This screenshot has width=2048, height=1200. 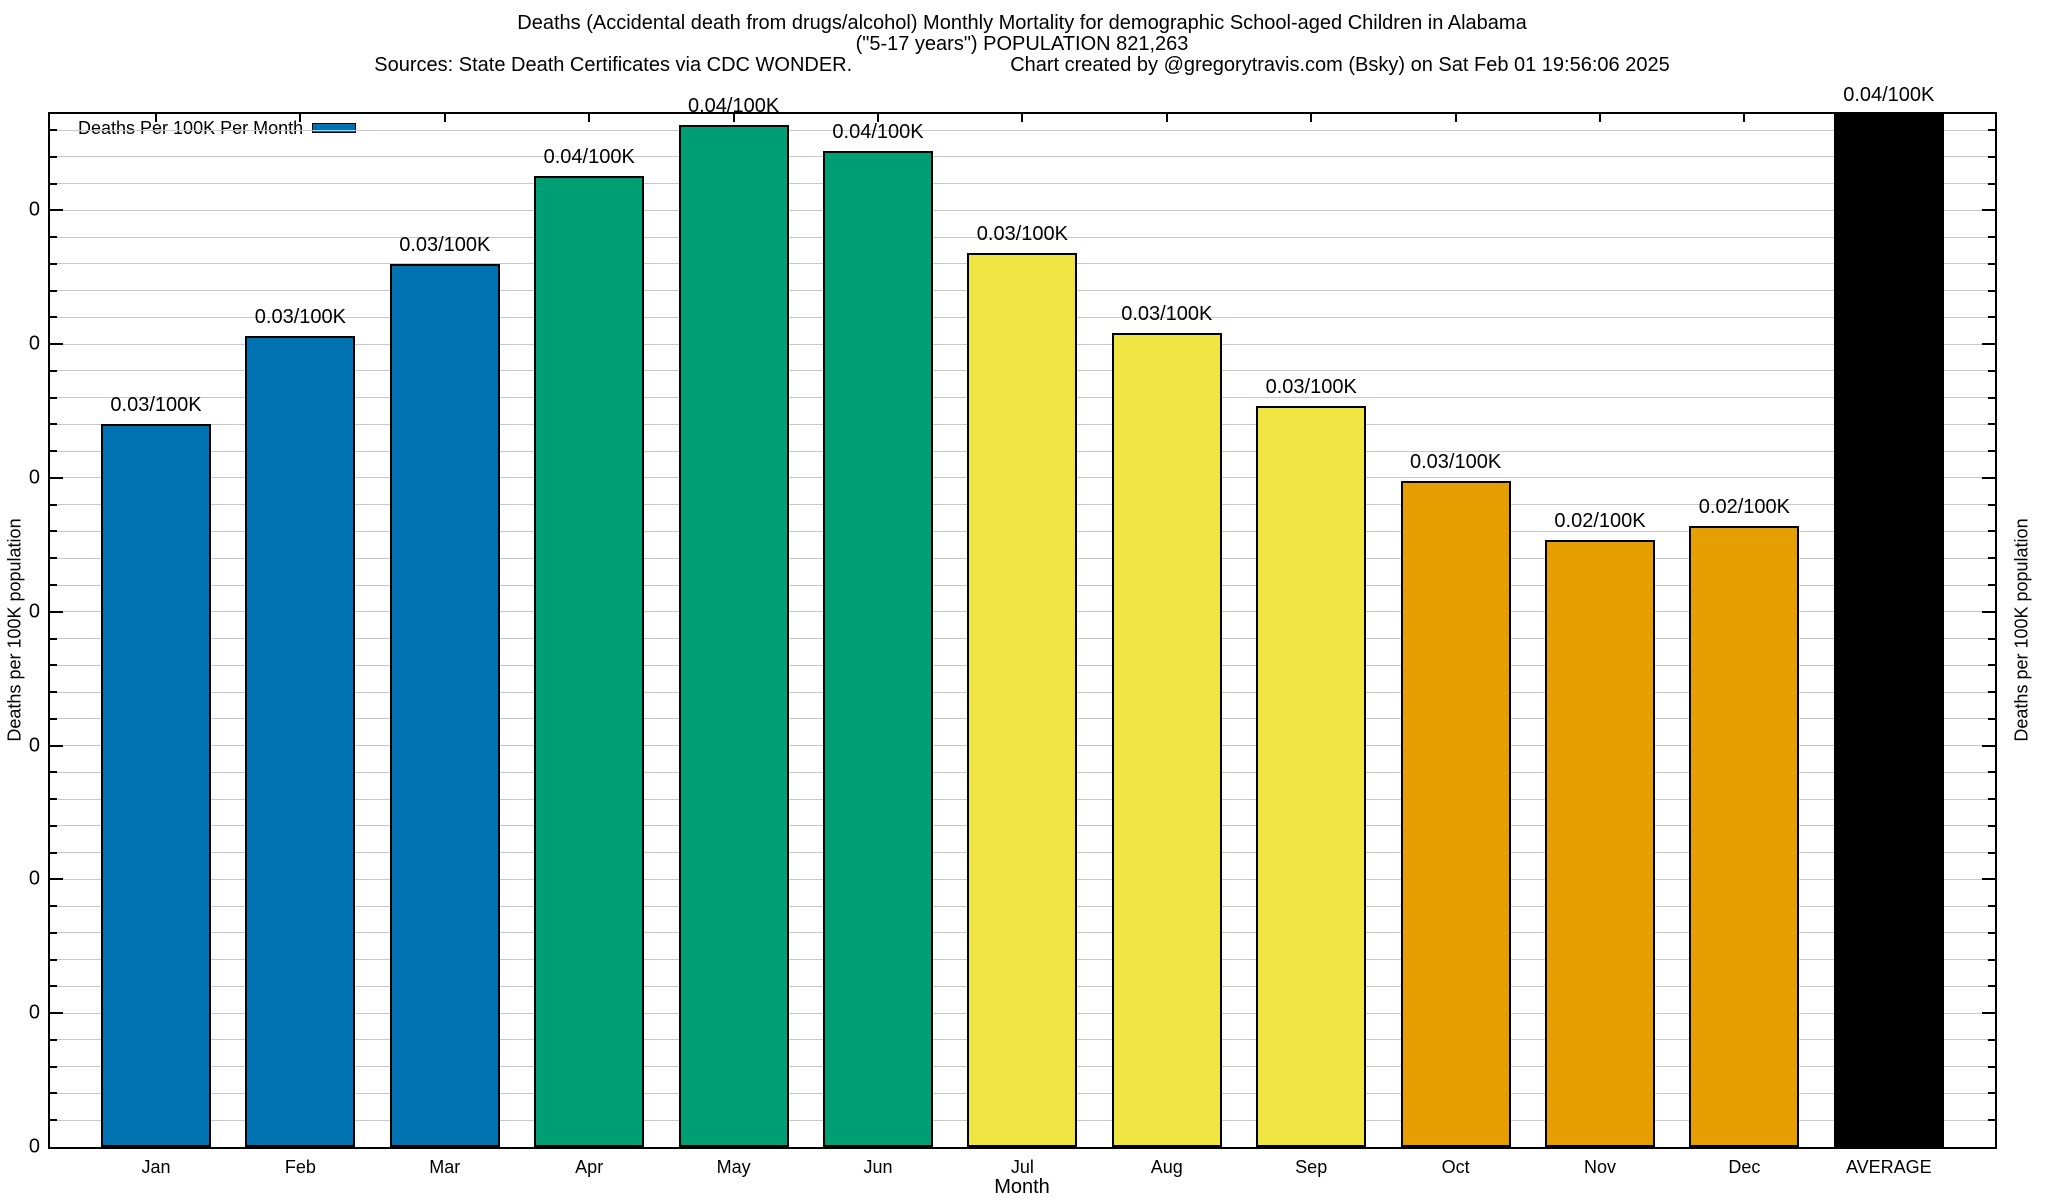 I want to click on x-category-label-may: May, so click(x=733, y=1167).